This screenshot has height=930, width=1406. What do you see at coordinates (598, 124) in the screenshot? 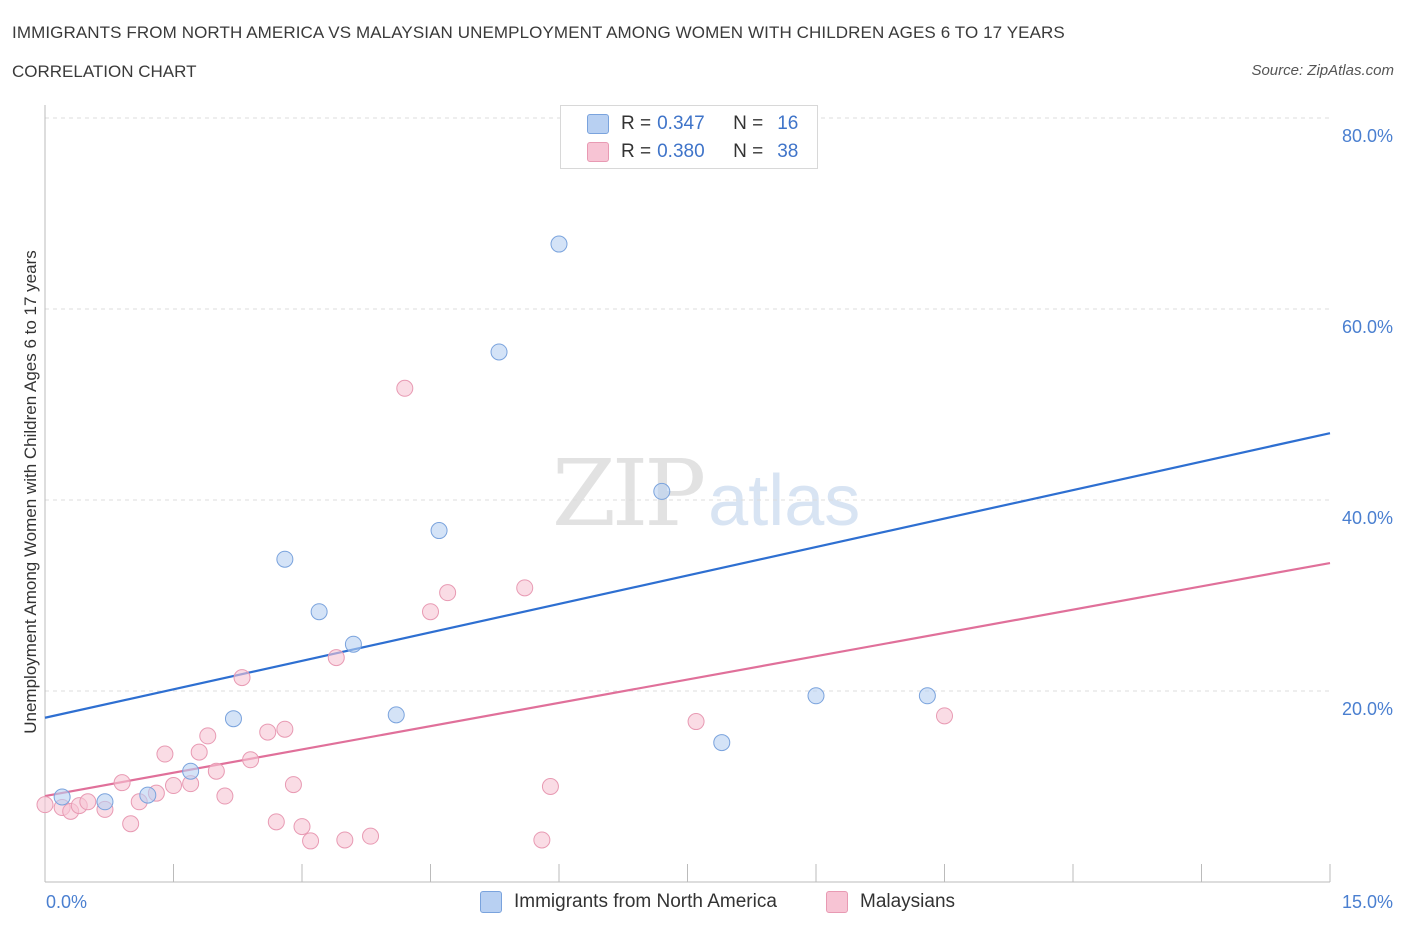
I see `legend-swatch-blue` at bounding box center [598, 124].